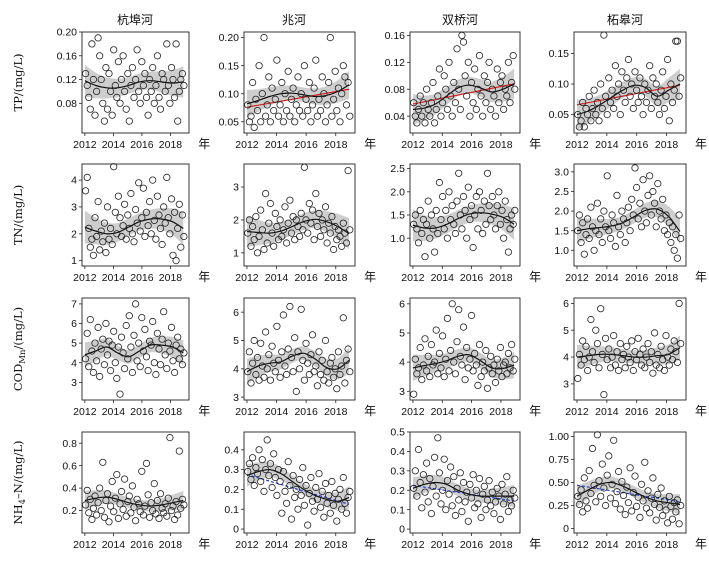  What do you see at coordinates (463, 90) in the screenshot?
I see `panel-TP-2: 0.04 0.08 0.12 0.16 2012 2014 2016 2018 年` at bounding box center [463, 90].